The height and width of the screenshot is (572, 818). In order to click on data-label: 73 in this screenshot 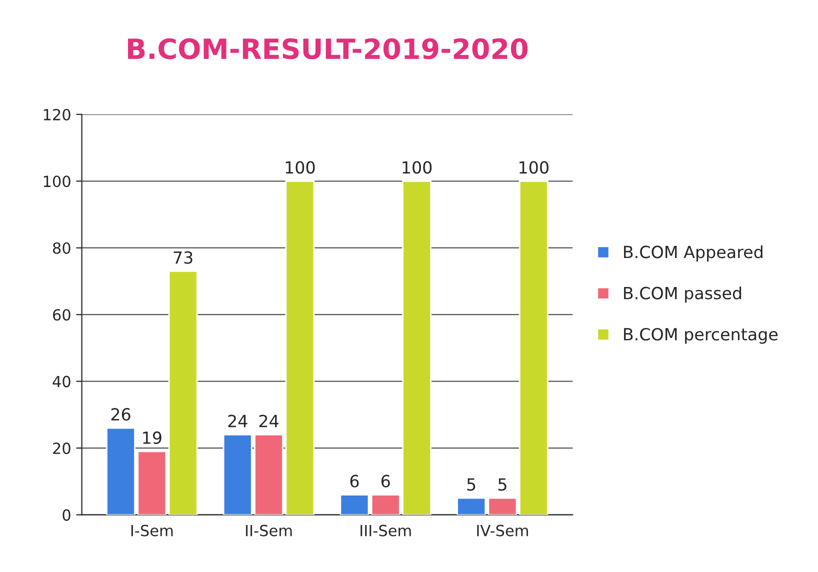, I will do `click(183, 257)`.